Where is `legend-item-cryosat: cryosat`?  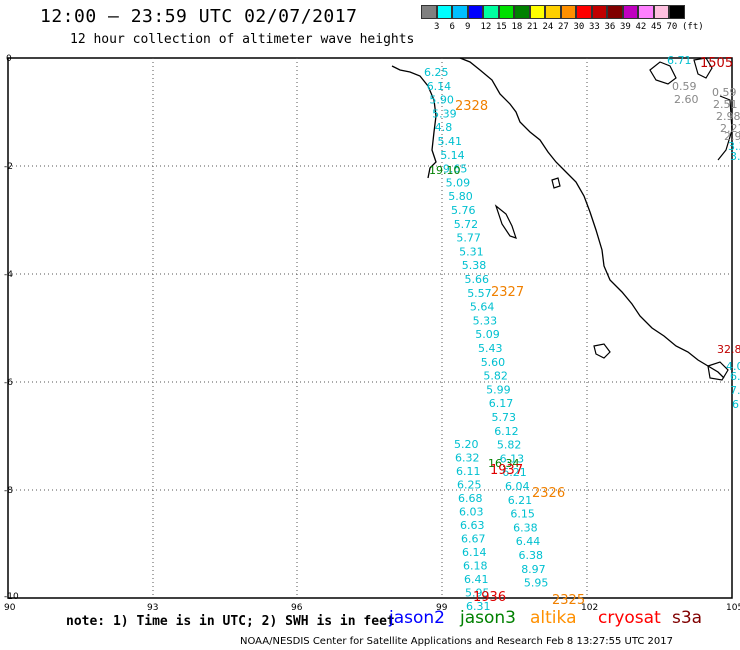
legend-item-cryosat: cryosat is located at coordinates (629, 618).